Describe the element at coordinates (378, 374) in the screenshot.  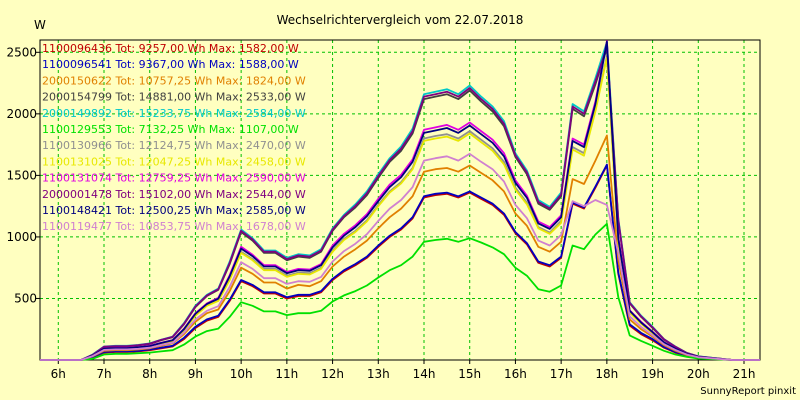
I see `x-tick-label: 13h` at that location.